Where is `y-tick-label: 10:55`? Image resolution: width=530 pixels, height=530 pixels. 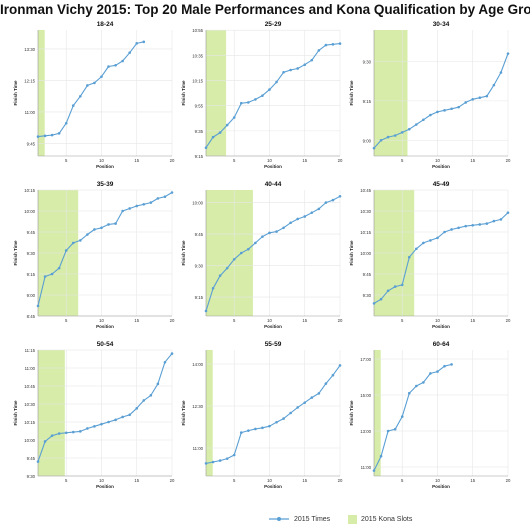 y-tick-label: 10:55 is located at coordinates (197, 30).